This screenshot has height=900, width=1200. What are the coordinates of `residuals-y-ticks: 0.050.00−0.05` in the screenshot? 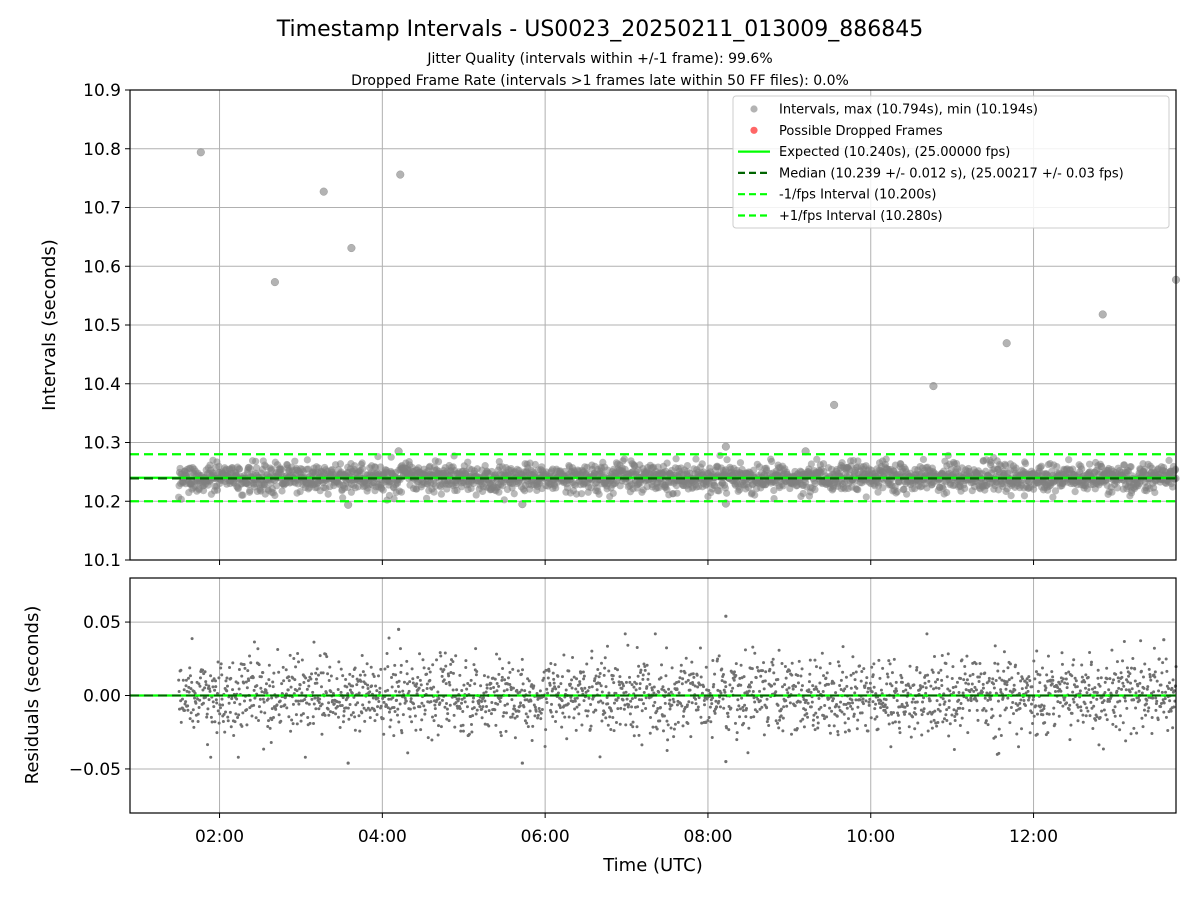 It's located at (99, 696).